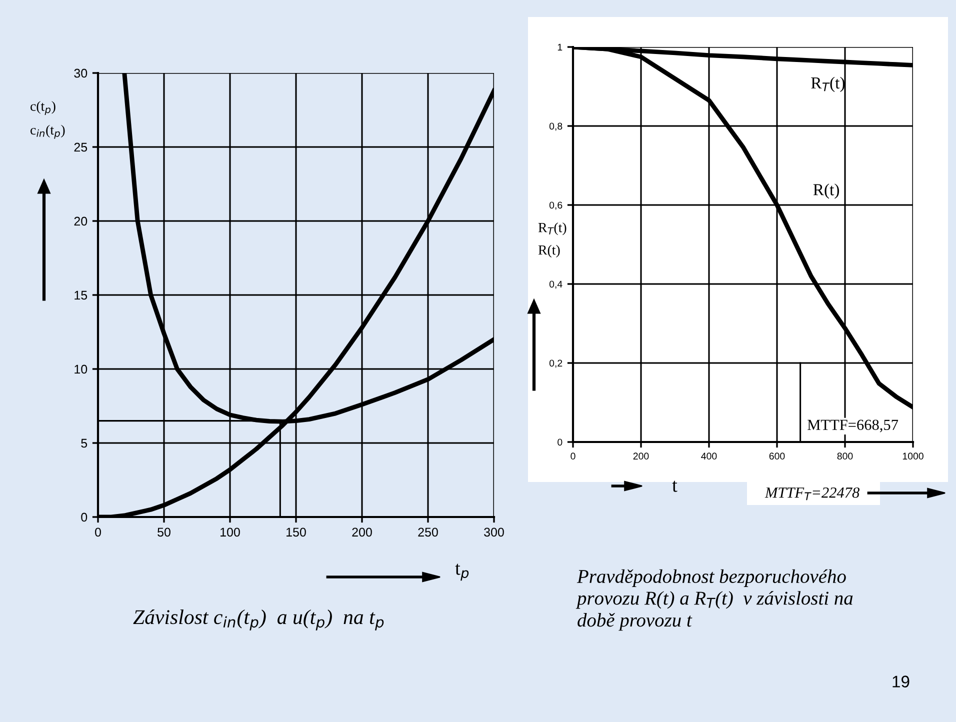  Describe the element at coordinates (675, 486) in the screenshot. I see `x-axis-title: t` at that location.